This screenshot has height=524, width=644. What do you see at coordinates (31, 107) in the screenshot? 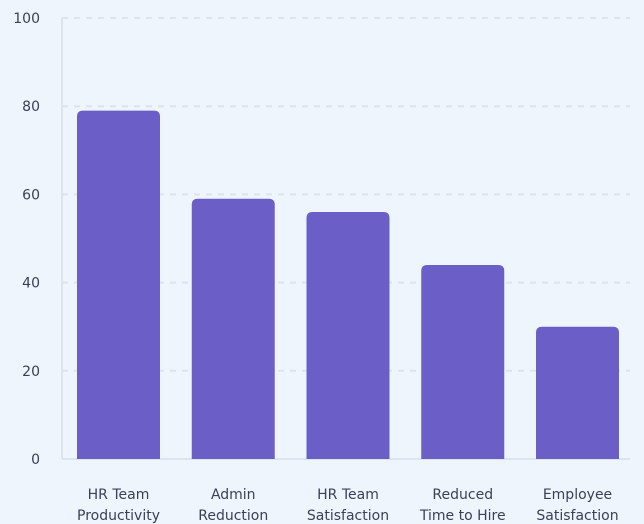
I see `y-tick-label: 80` at bounding box center [31, 107].